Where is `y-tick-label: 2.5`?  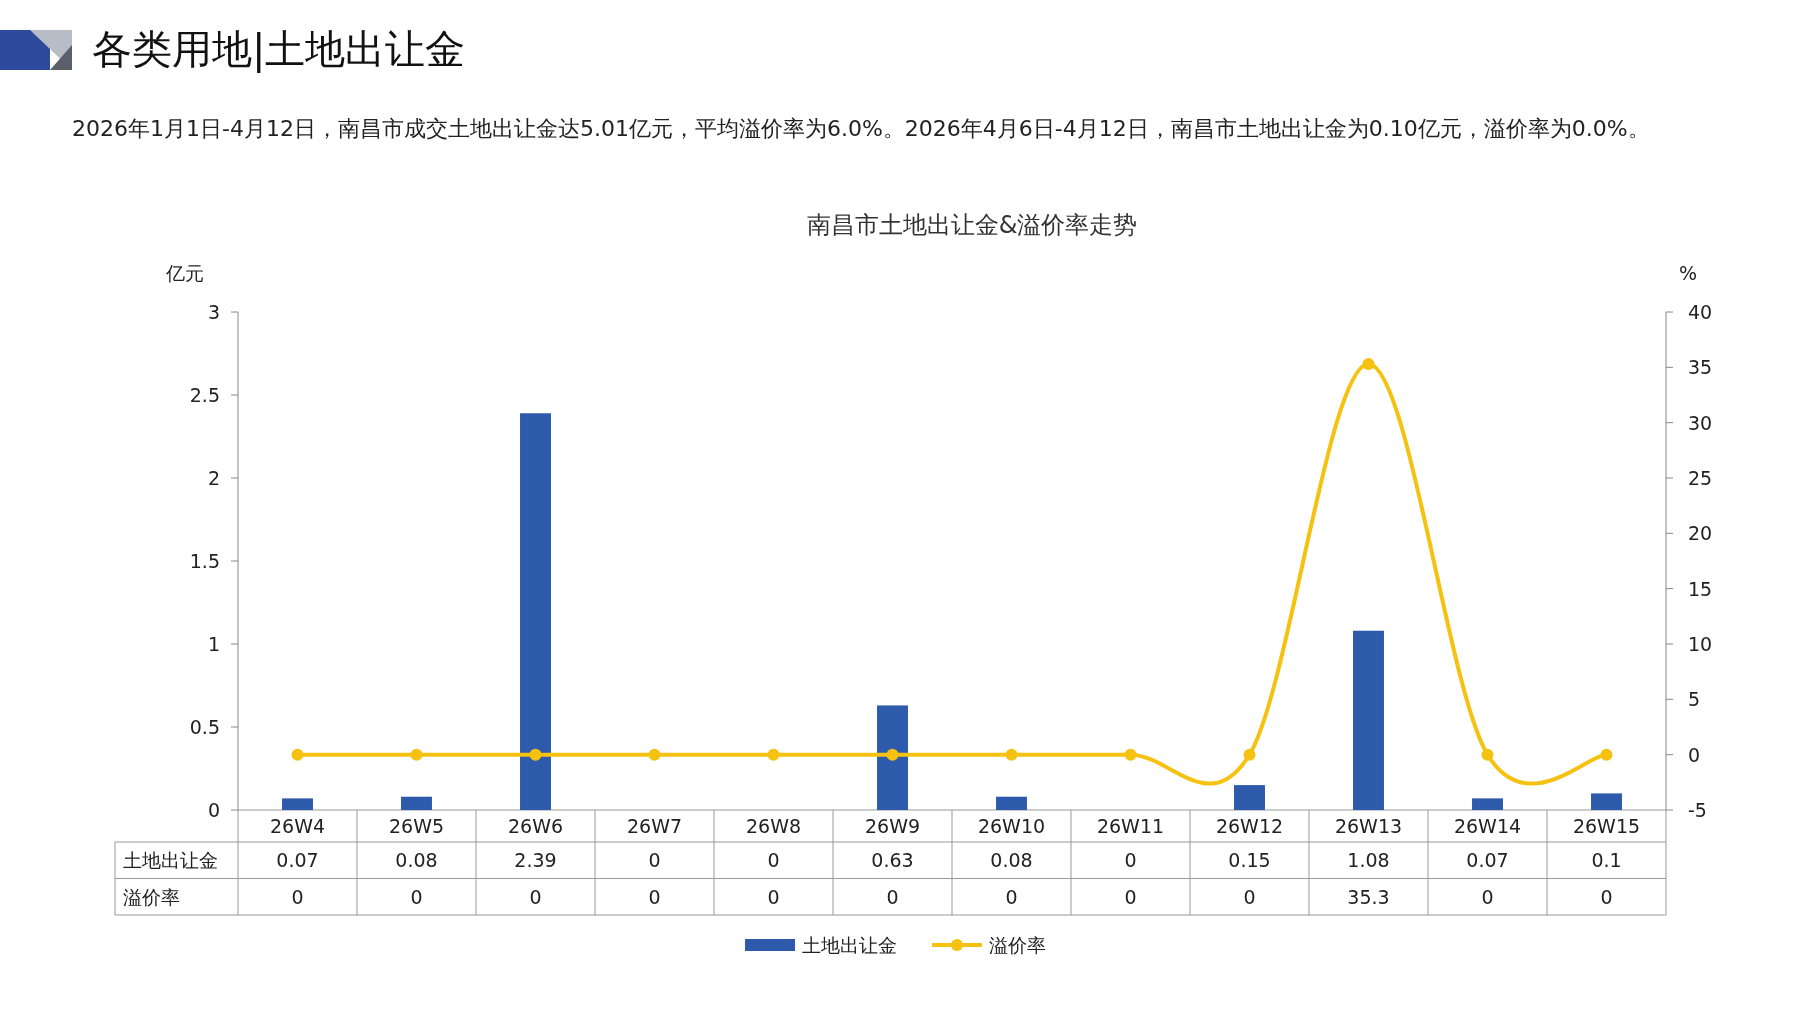
y-tick-label: 2.5 is located at coordinates (204, 395).